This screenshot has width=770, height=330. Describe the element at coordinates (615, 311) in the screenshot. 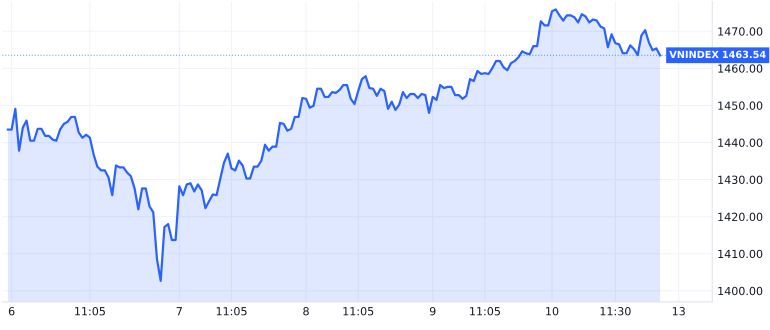

I see `x-tick-label: 11:30` at that location.